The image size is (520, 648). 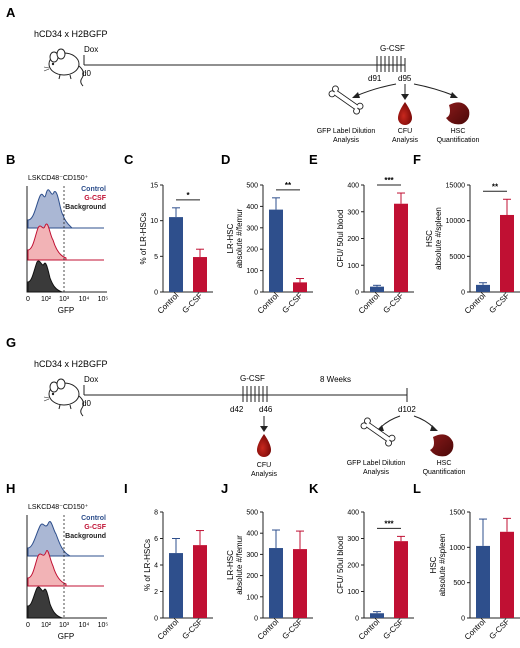 I want to click on model-label-a: hCD34 x H2BGFP, so click(x=71, y=34).